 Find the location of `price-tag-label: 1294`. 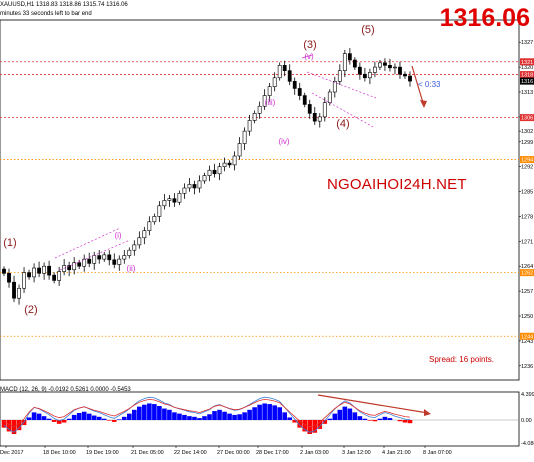

price-tag-label: 1294 is located at coordinates (527, 161).